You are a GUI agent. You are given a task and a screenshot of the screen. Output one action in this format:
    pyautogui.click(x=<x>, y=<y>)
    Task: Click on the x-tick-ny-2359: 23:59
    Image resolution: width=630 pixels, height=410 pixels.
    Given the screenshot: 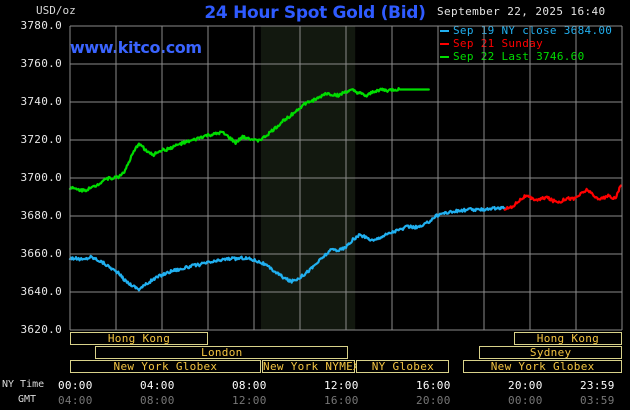 What is the action you would take?
    pyautogui.click(x=597, y=385)
    